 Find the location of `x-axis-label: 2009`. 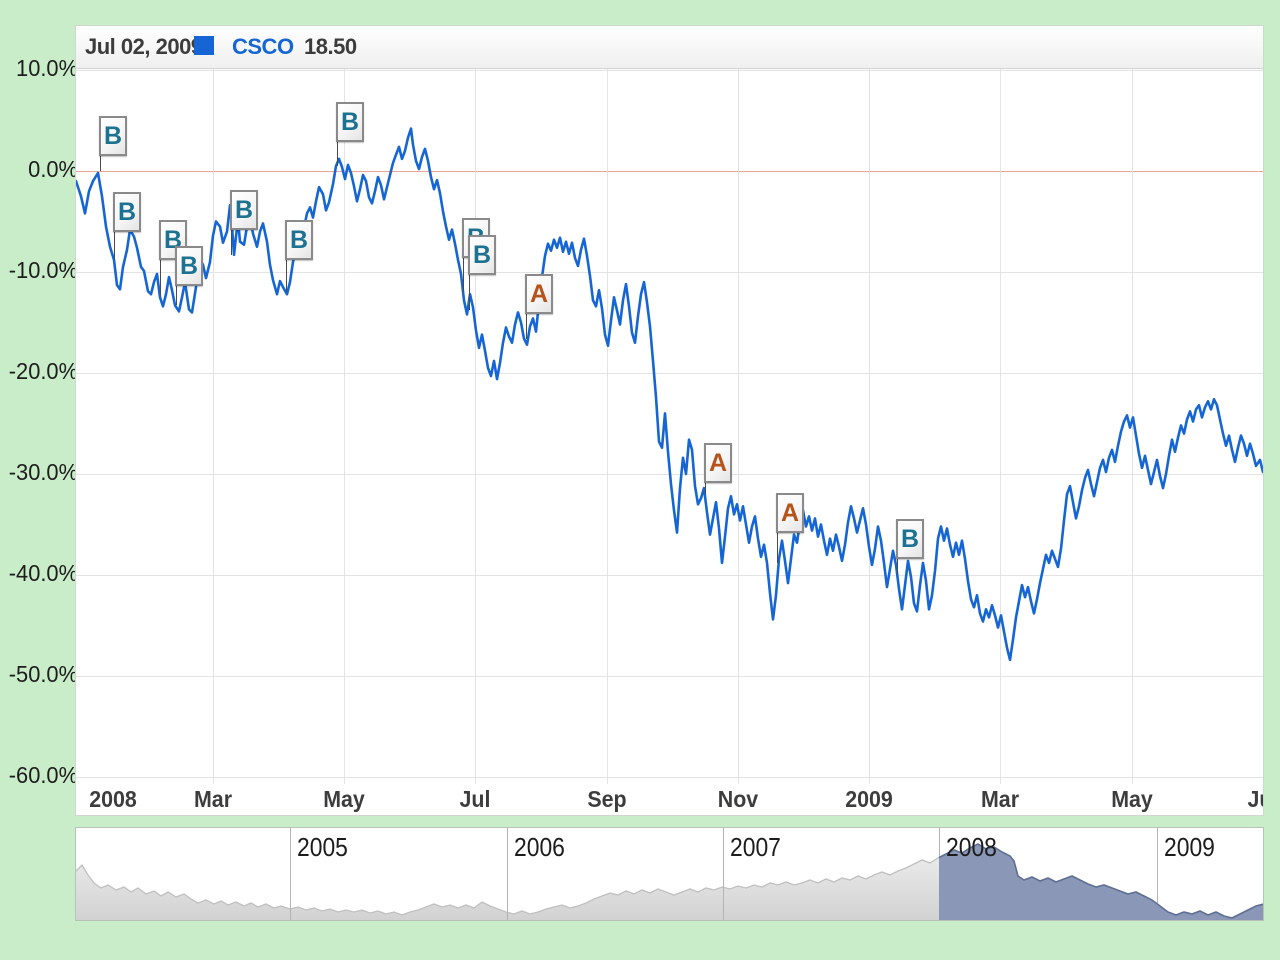

x-axis-label: 2009 is located at coordinates (869, 799).